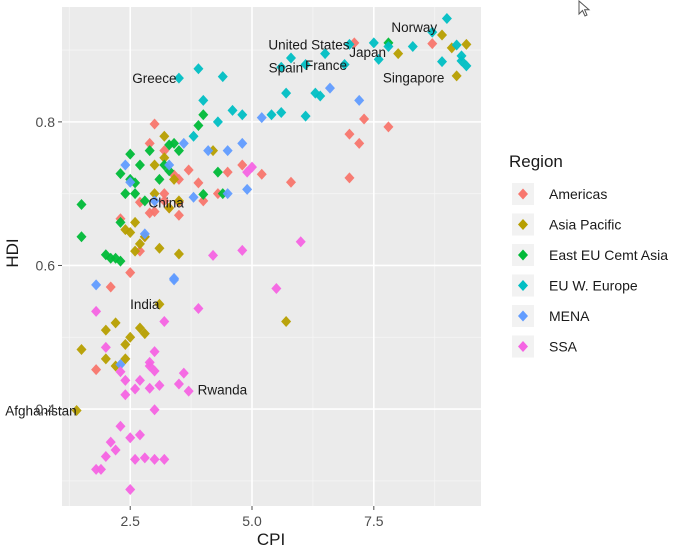 The image size is (699, 559). Describe the element at coordinates (585, 225) in the screenshot. I see `legend-label: Asia Pacific` at that location.